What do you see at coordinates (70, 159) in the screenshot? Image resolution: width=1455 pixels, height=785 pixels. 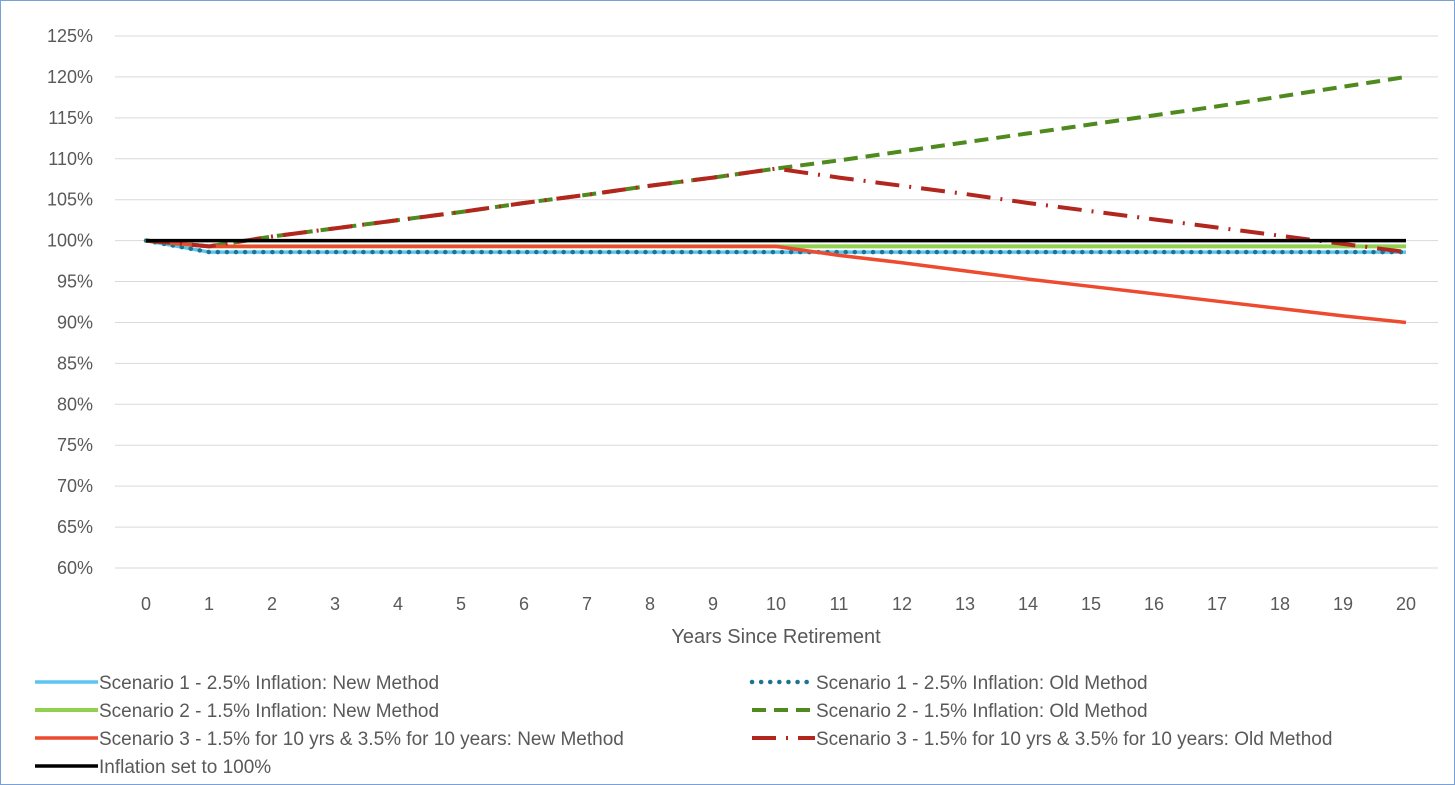 I see `y-tick-label: 110%` at bounding box center [70, 159].